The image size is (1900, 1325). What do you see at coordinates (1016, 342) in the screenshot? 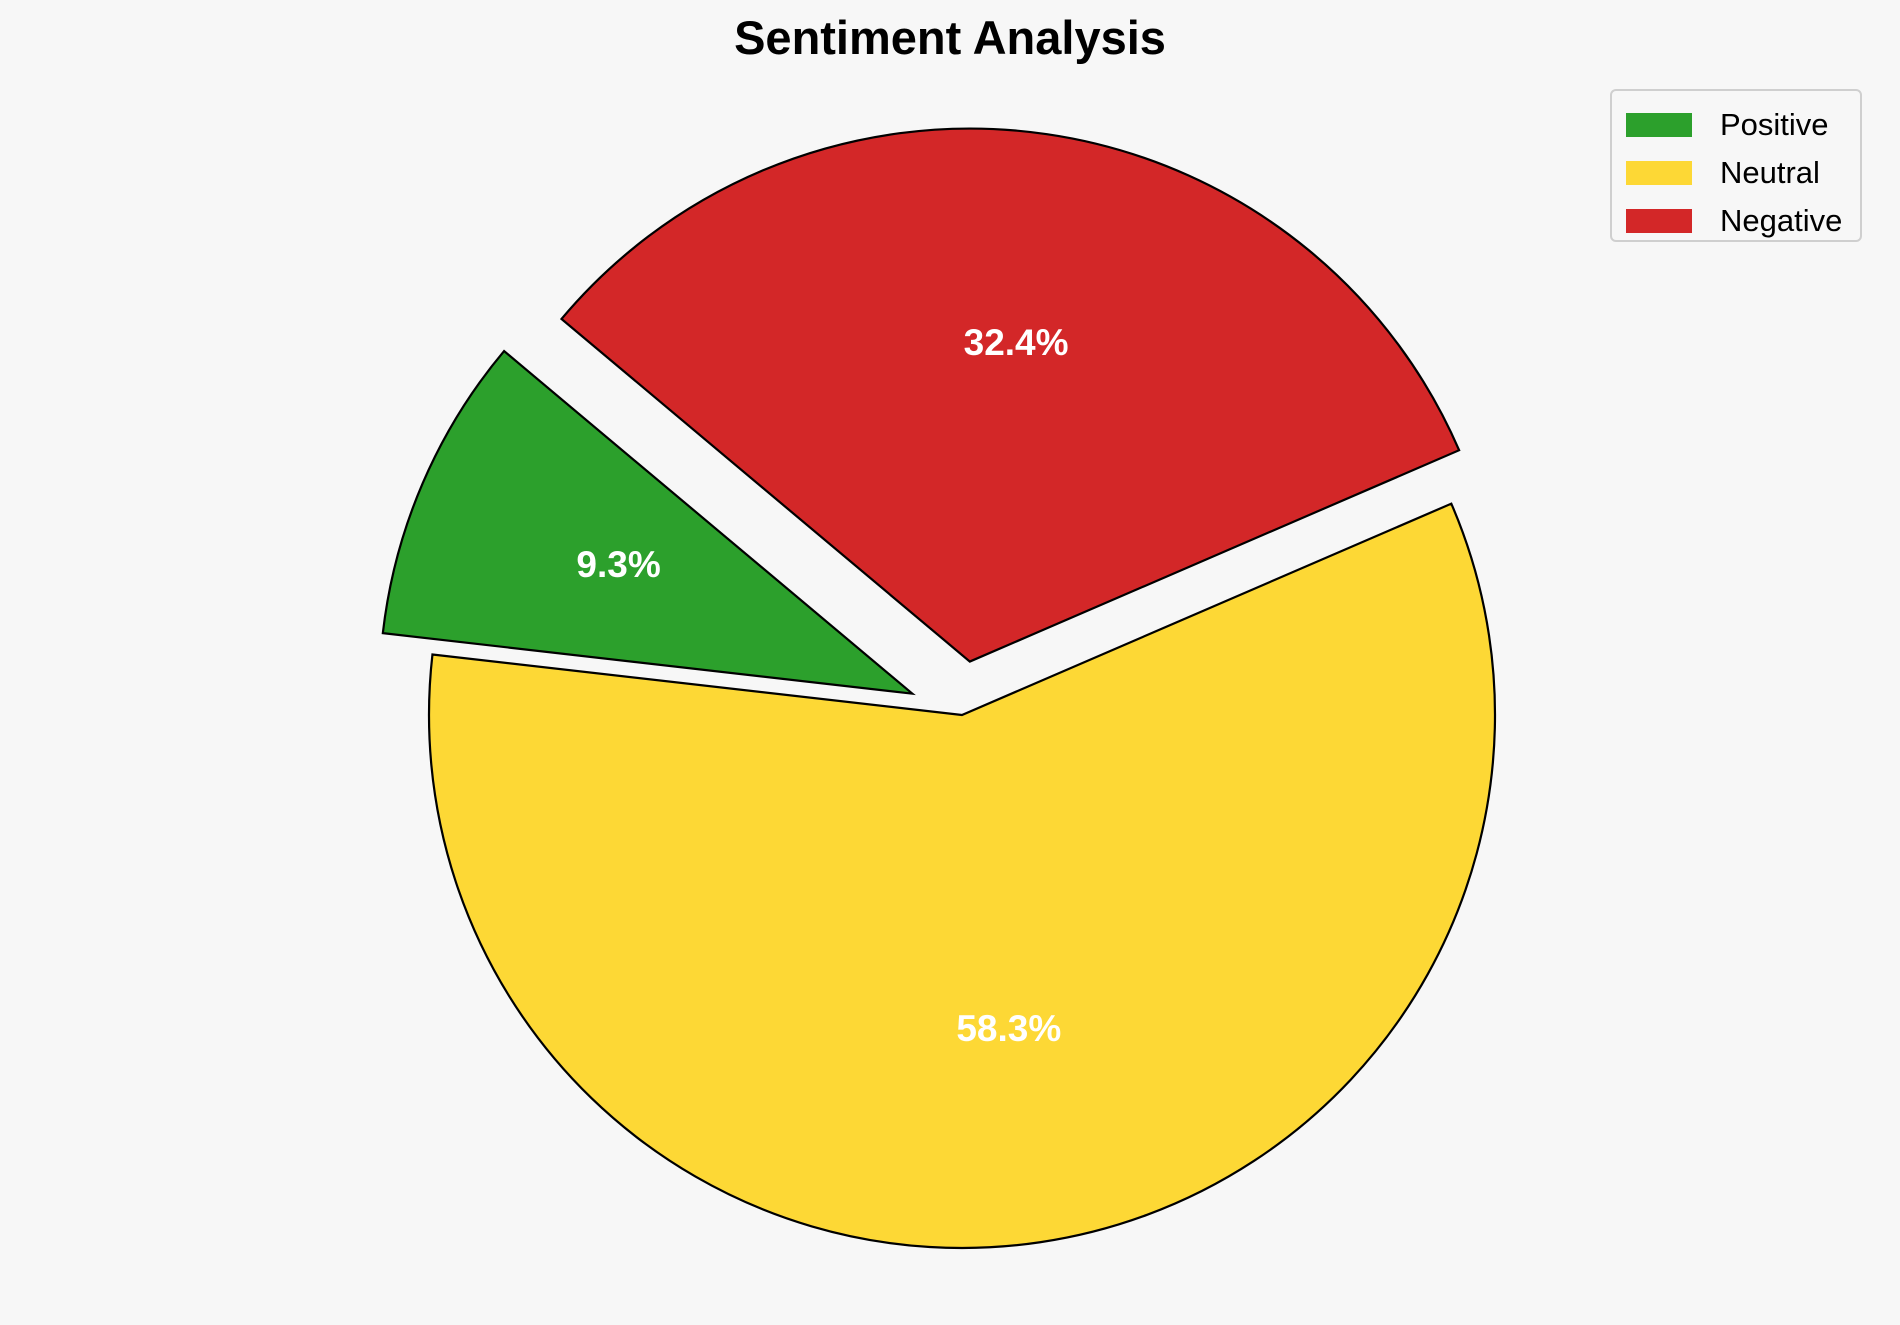
I see `pie-value-label-negative: 32.4%` at bounding box center [1016, 342].